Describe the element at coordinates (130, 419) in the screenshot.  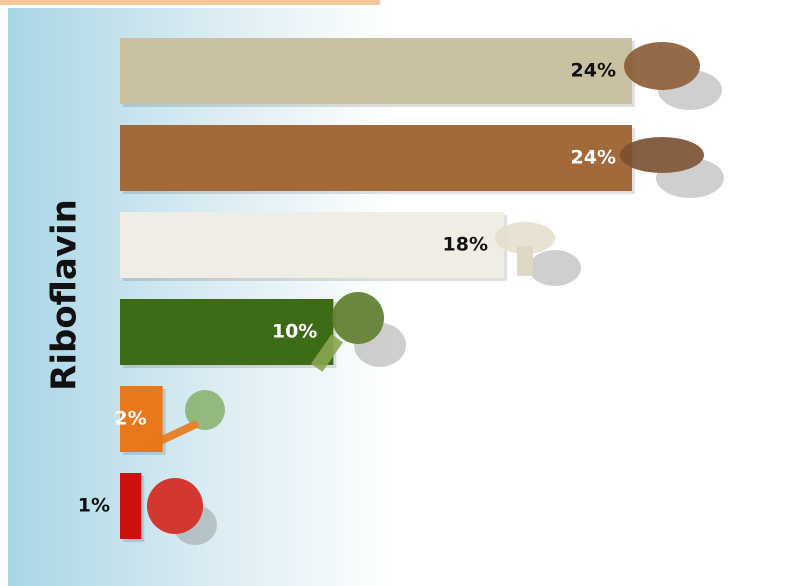
I see `value-label: 2%` at that location.